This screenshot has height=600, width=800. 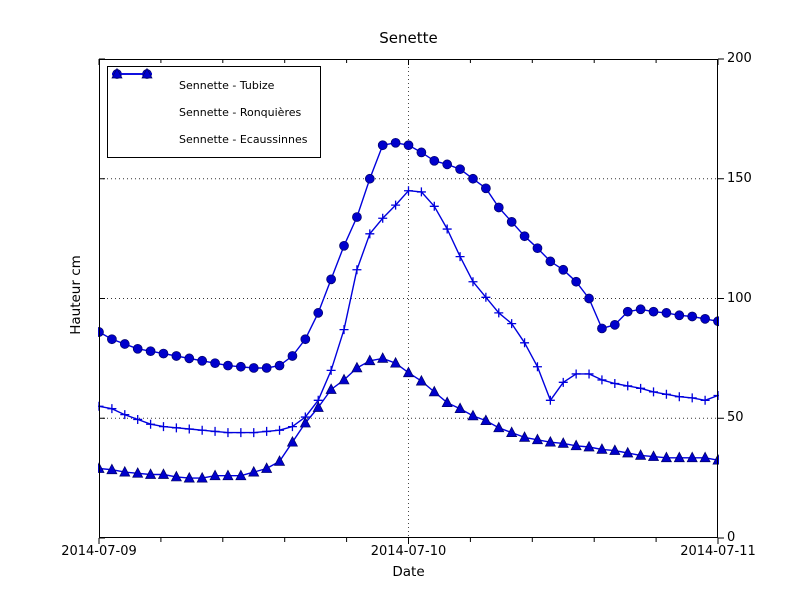 What do you see at coordinates (408, 38) in the screenshot?
I see `chart-title: Senette` at bounding box center [408, 38].